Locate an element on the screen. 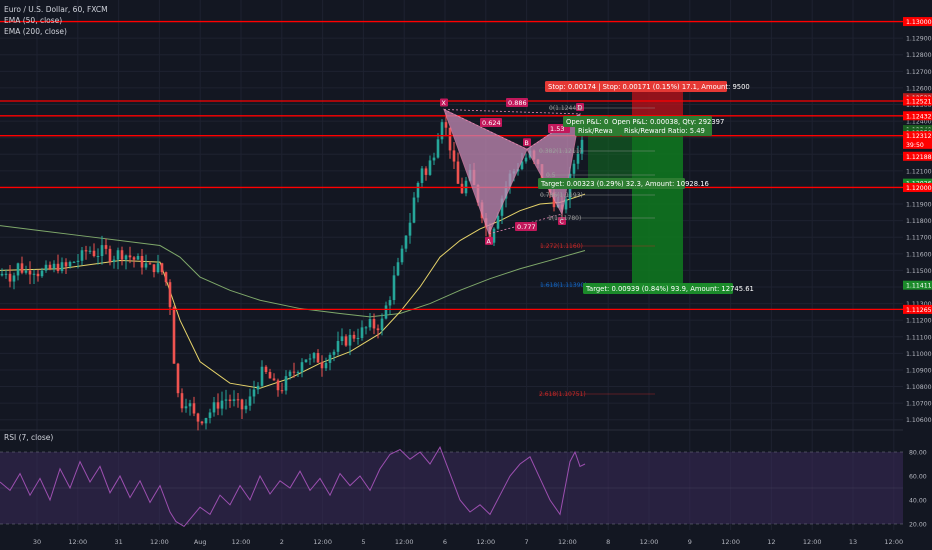 This screenshot has width=932, height=550. ema200-legend: EMA (200, close) is located at coordinates (35, 31).